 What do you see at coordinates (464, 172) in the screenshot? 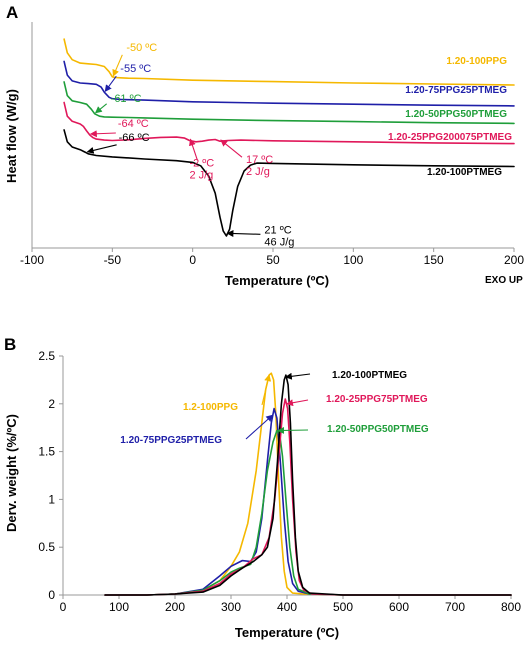
I see `series-label-4: 1.20-100PTMEG` at bounding box center [464, 172].